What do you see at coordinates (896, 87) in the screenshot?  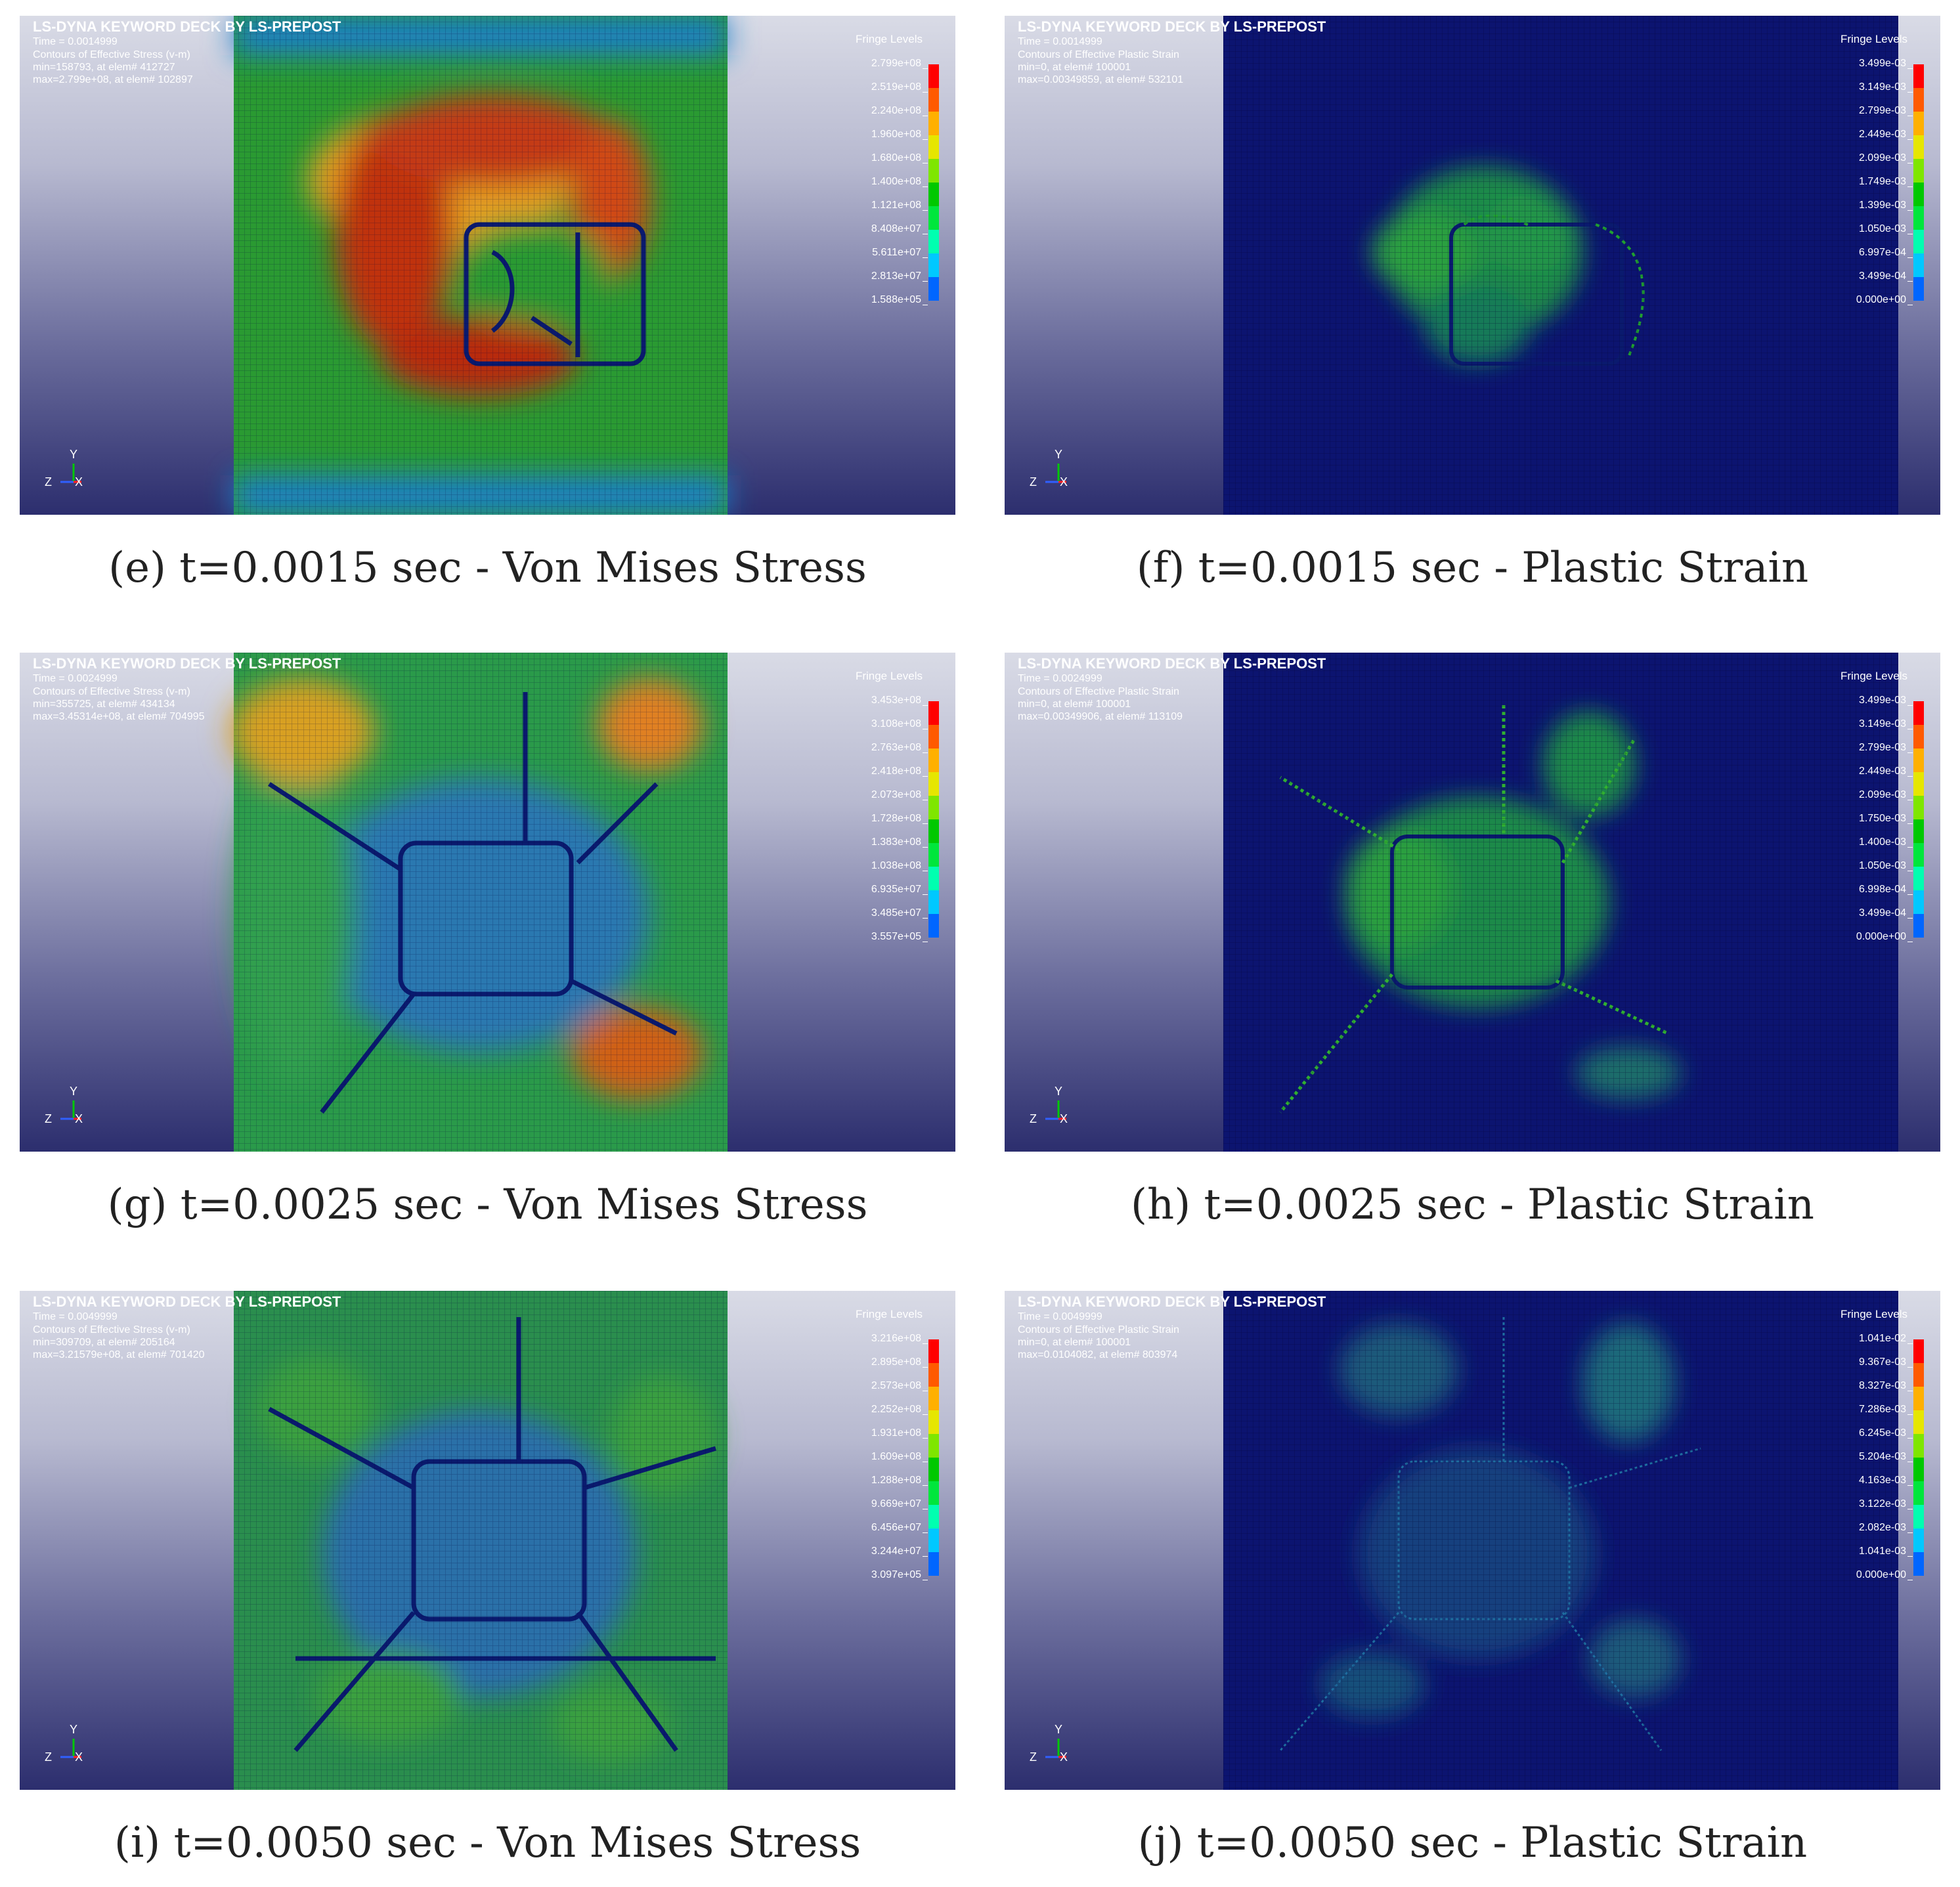 I see `fringe-level-value: 2.519e+08` at bounding box center [896, 87].